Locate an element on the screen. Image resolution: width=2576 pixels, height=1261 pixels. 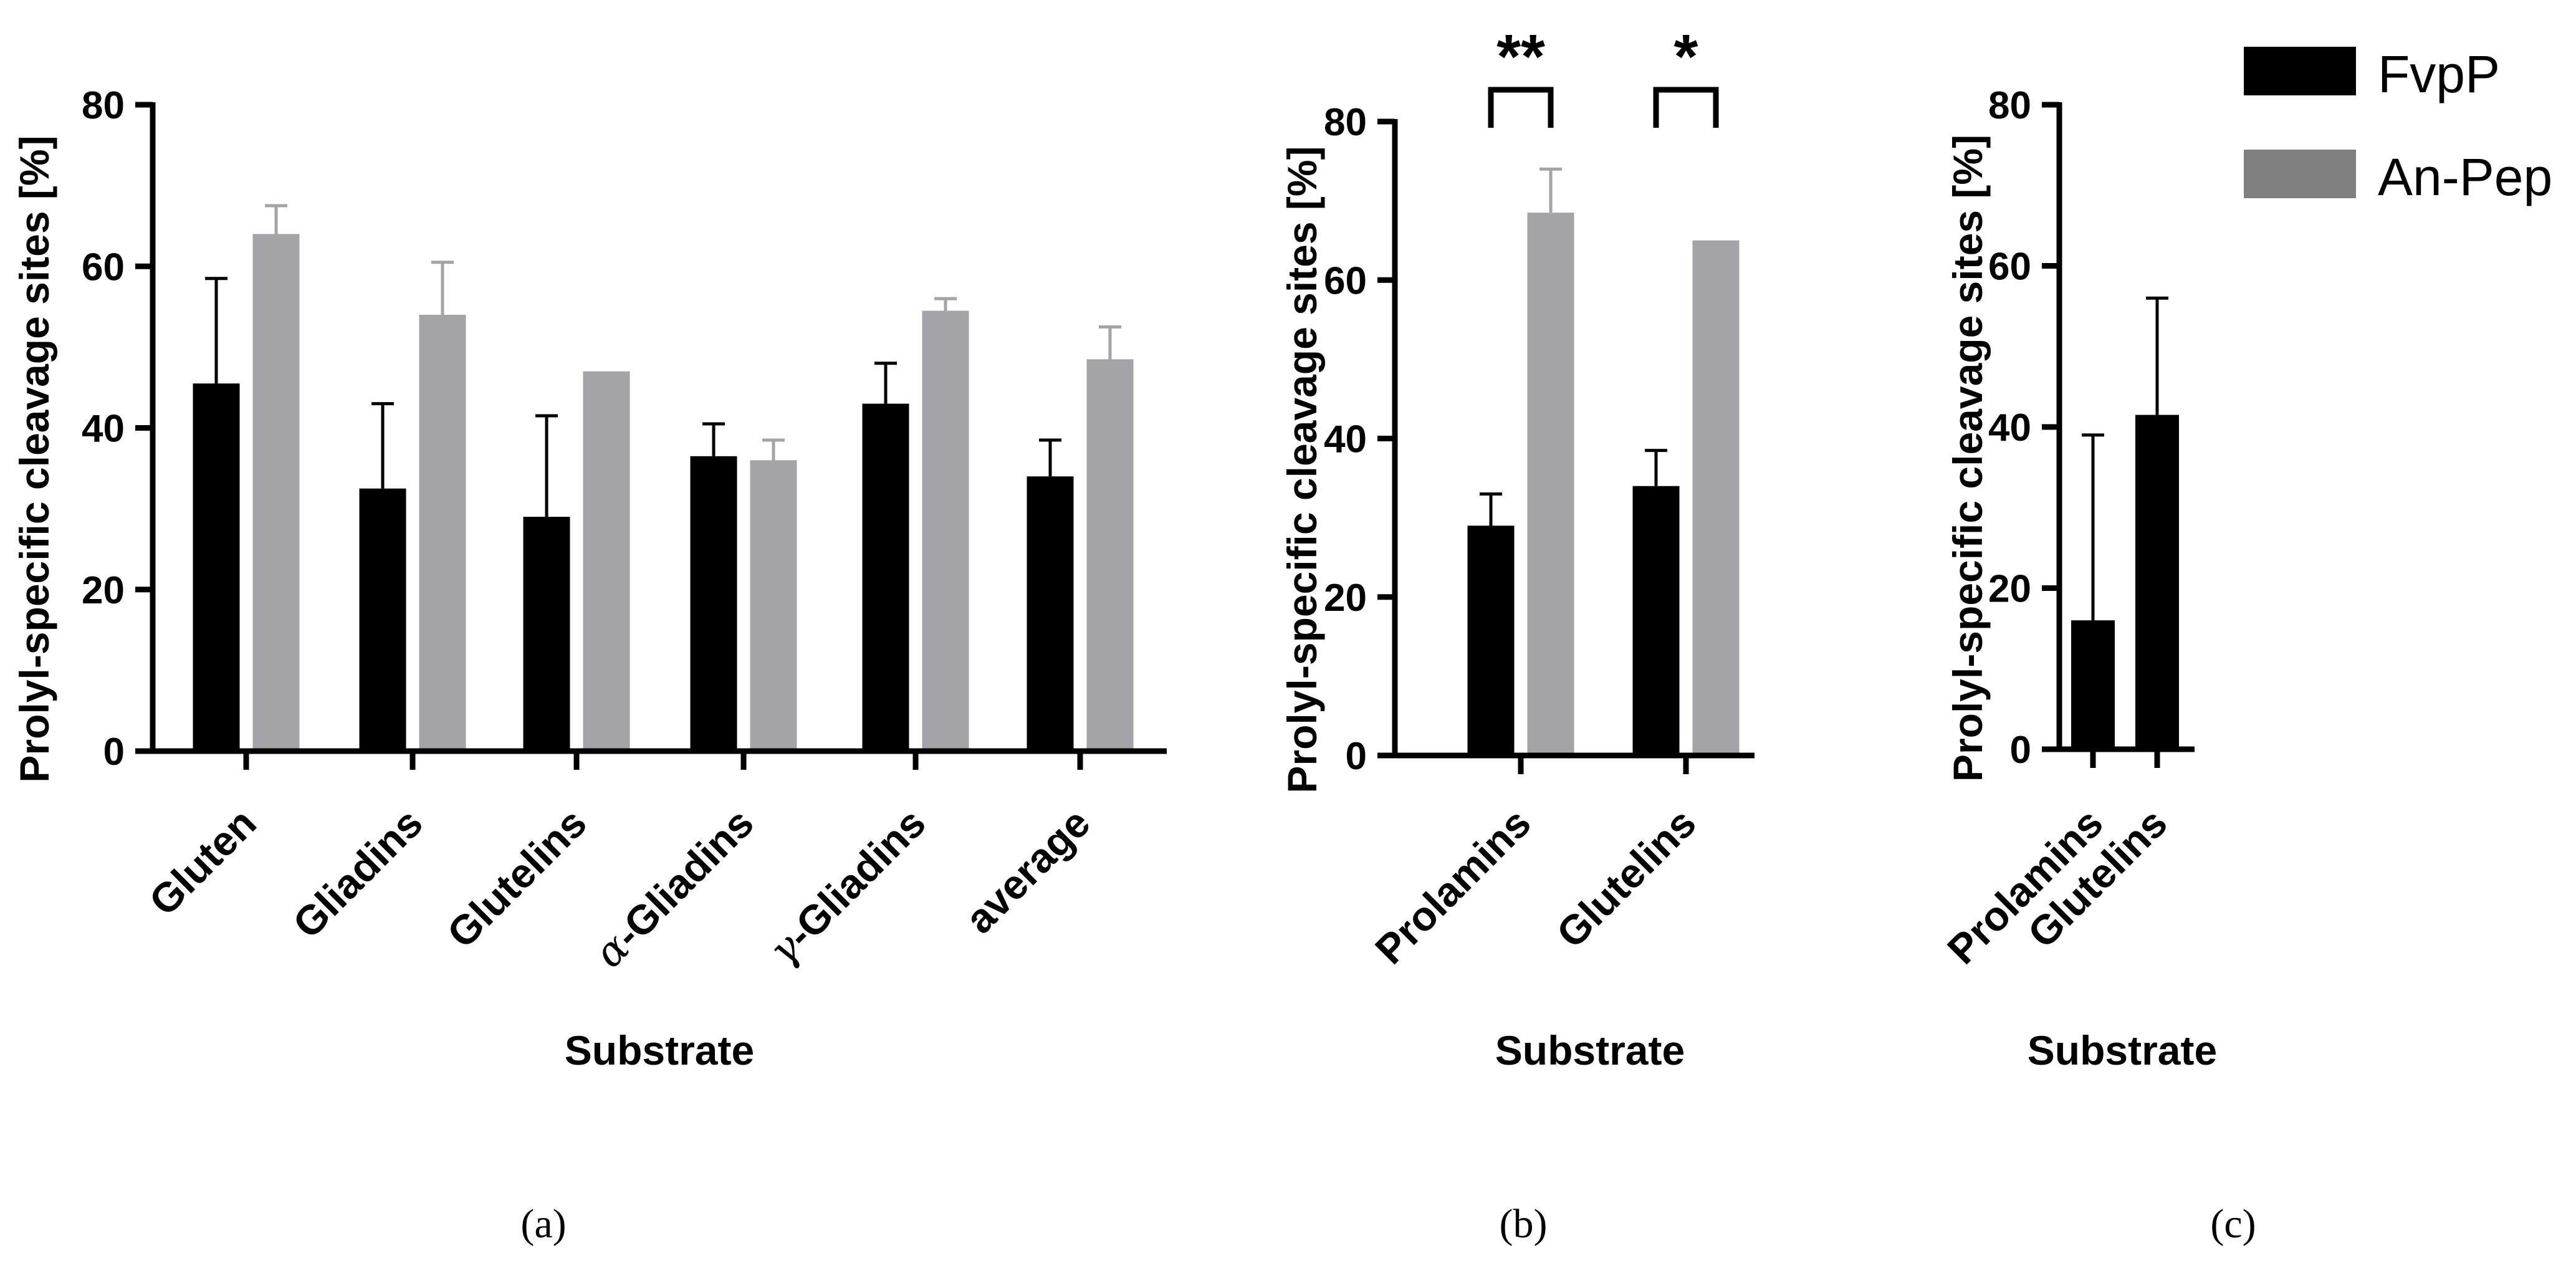
pa-bar-fvpp-average is located at coordinates (1050, 613).